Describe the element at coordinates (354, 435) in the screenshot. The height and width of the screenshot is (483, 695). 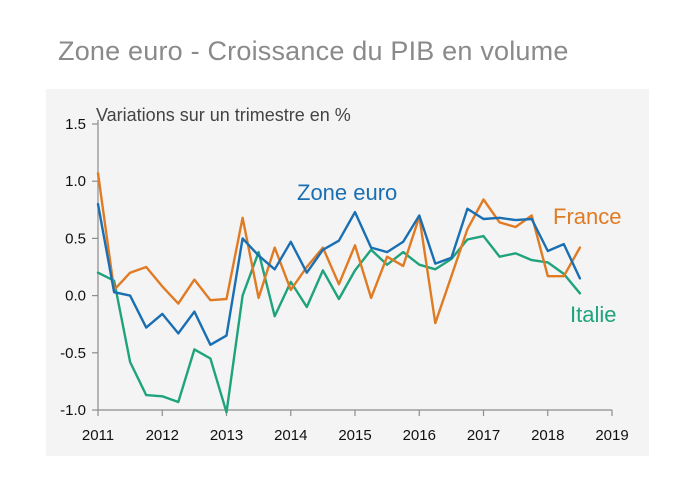
I see `x-tick-label: 2015` at that location.